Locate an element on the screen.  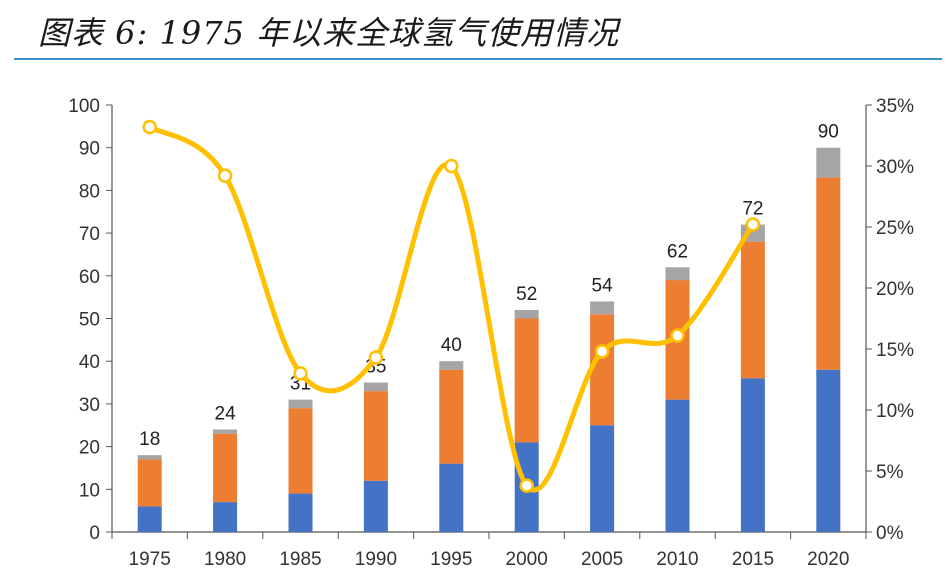
bar-total-label: 18 is located at coordinates (149, 439).